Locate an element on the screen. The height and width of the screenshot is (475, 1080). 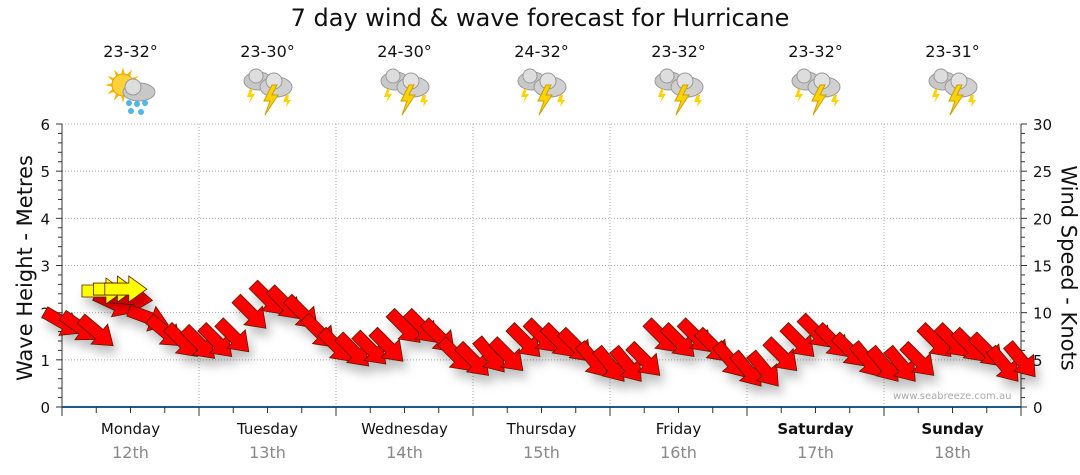
forecast-friday: 23-32° is located at coordinates (678, 79).